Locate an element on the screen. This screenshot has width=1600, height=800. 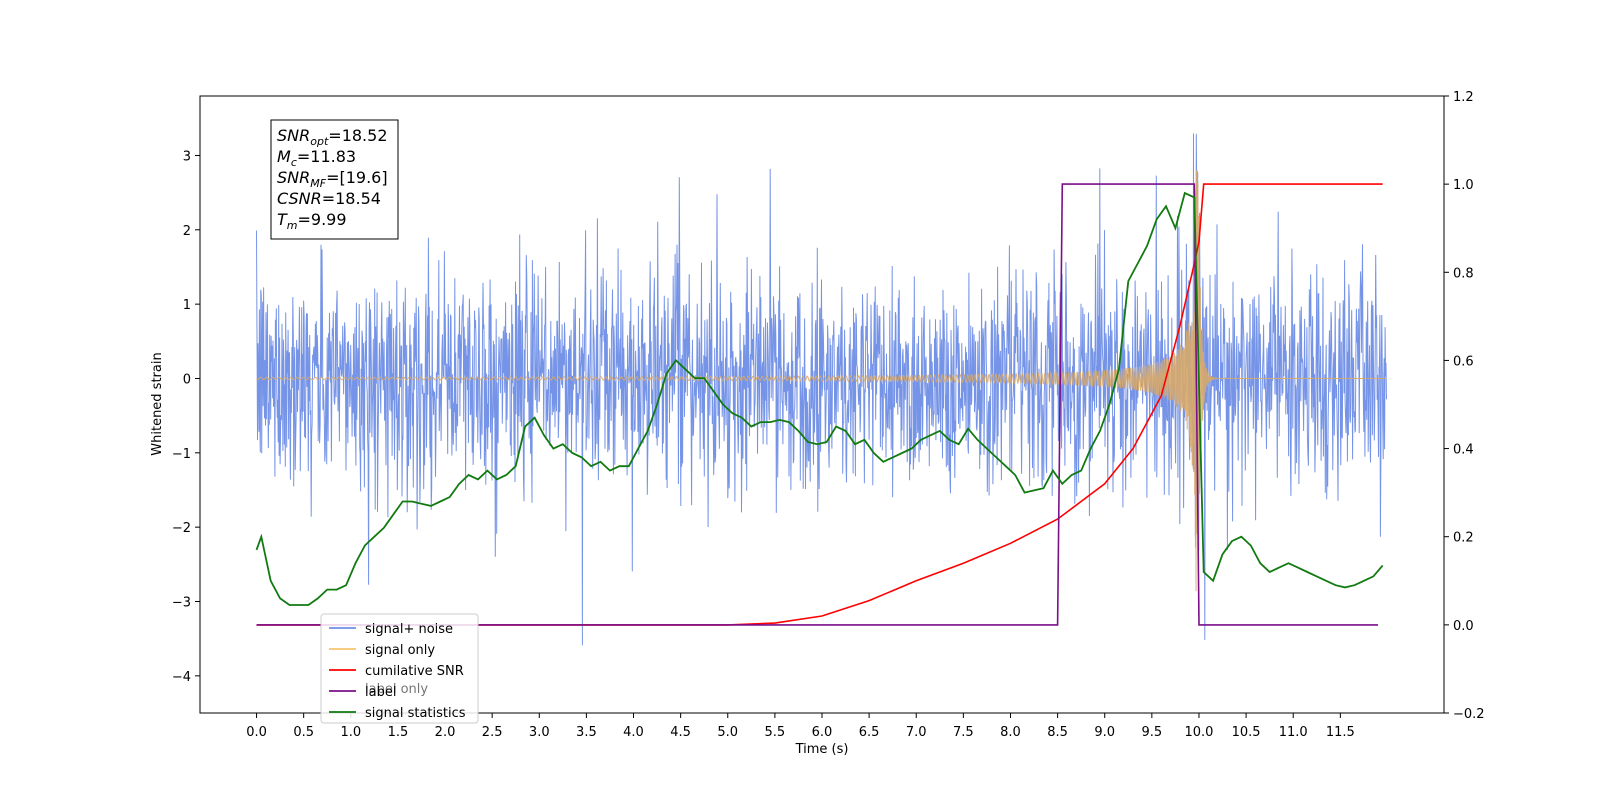
x-tick-label: 5.5 is located at coordinates (775, 732).